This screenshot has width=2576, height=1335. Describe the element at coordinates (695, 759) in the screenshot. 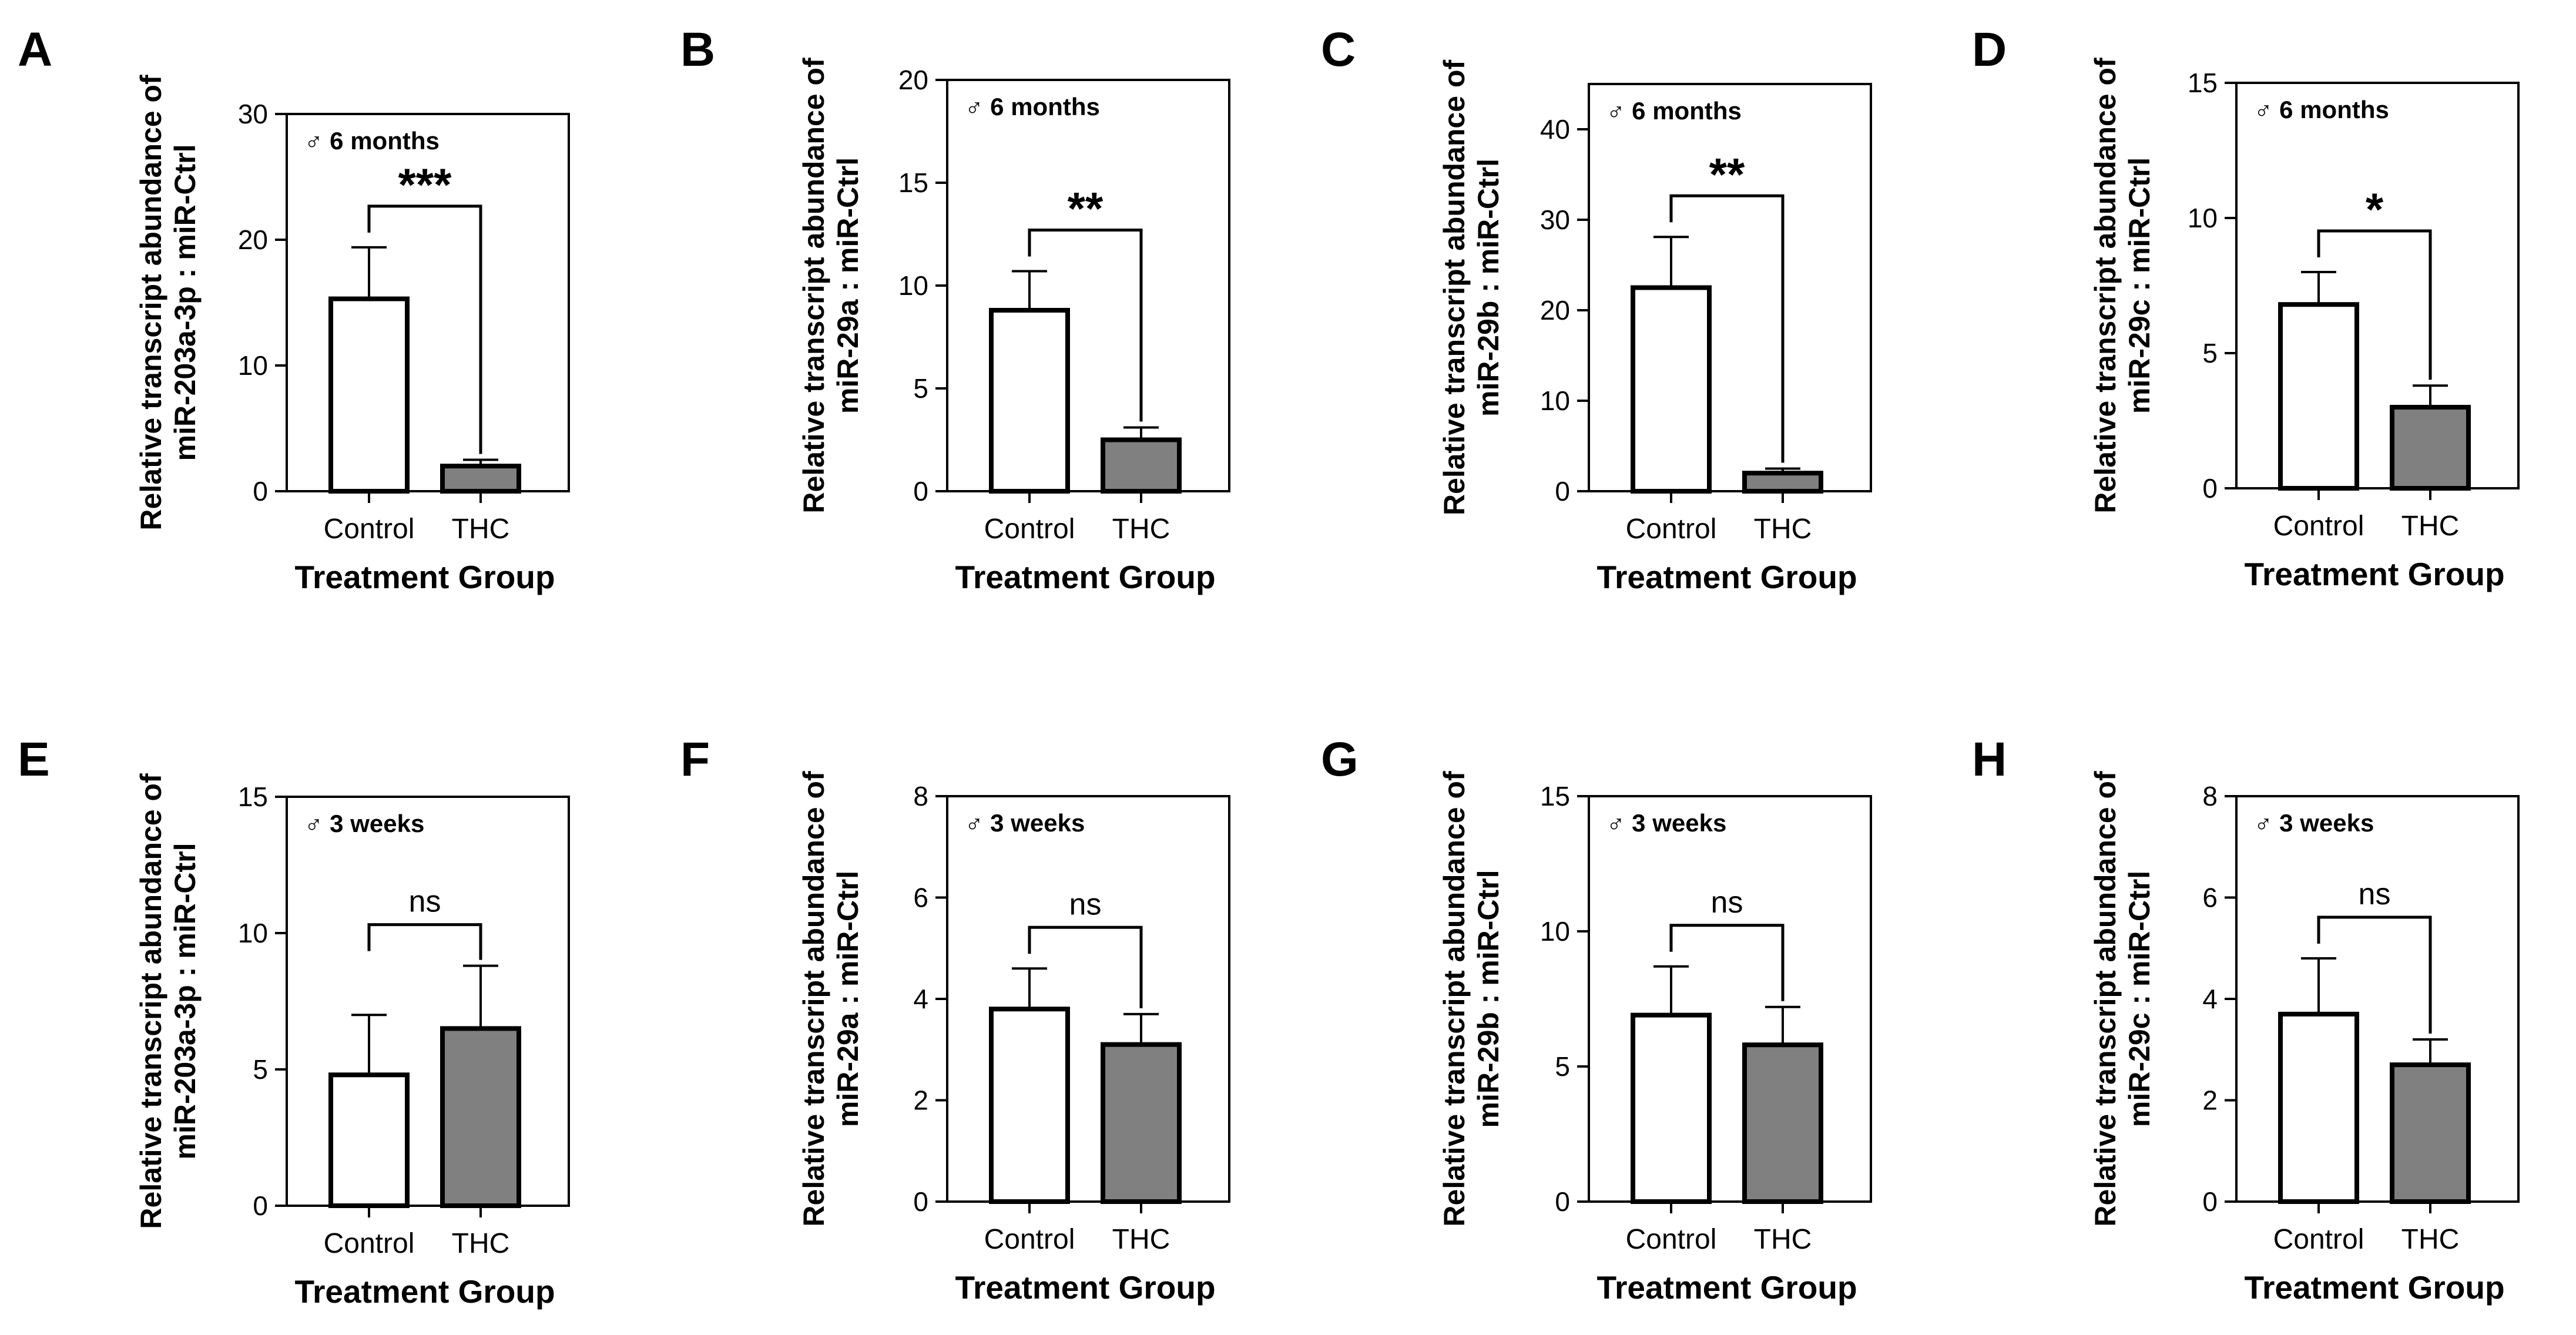

I see `panel-letter-f: F` at that location.